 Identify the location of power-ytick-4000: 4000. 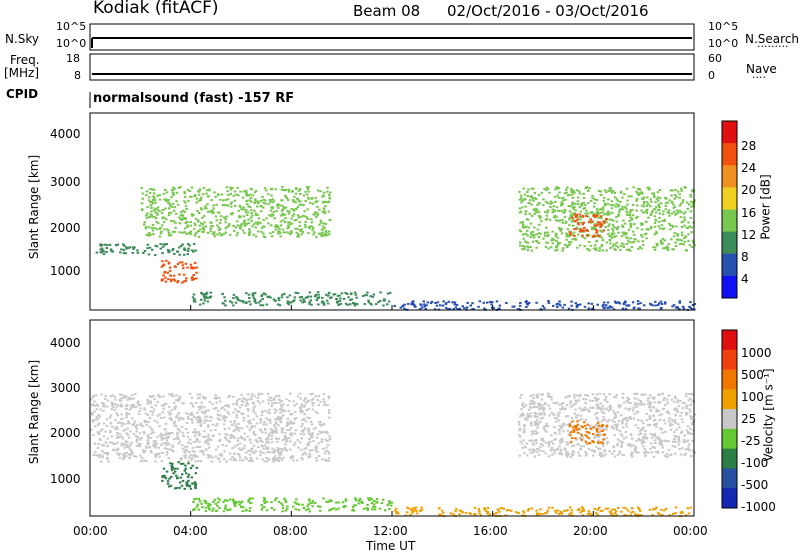
(65, 134).